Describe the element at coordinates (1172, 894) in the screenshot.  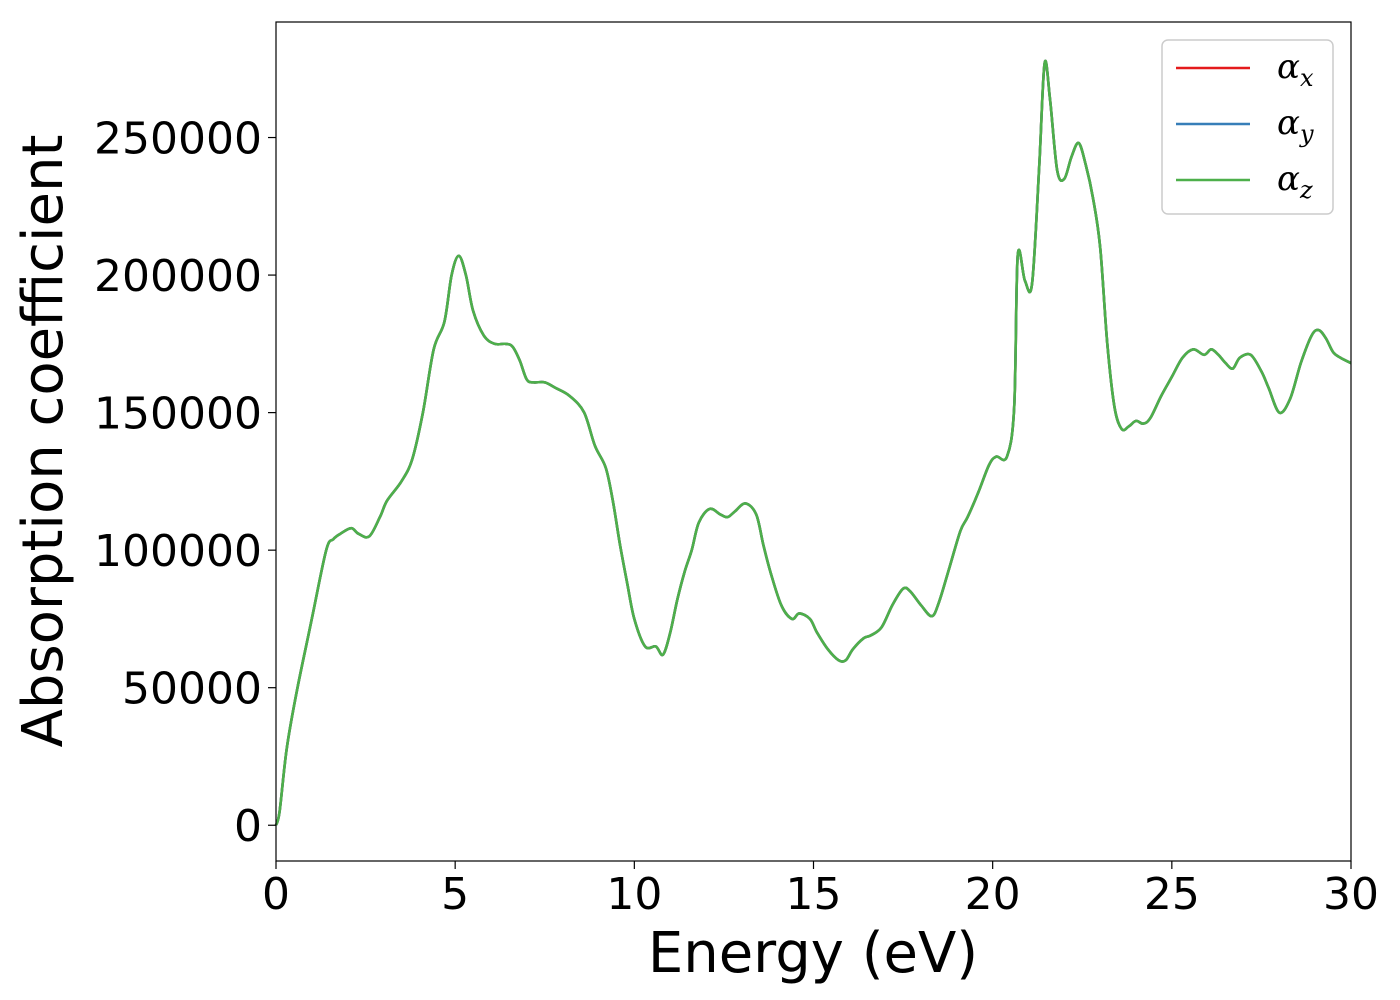
I see `x-tick-label: 25` at that location.